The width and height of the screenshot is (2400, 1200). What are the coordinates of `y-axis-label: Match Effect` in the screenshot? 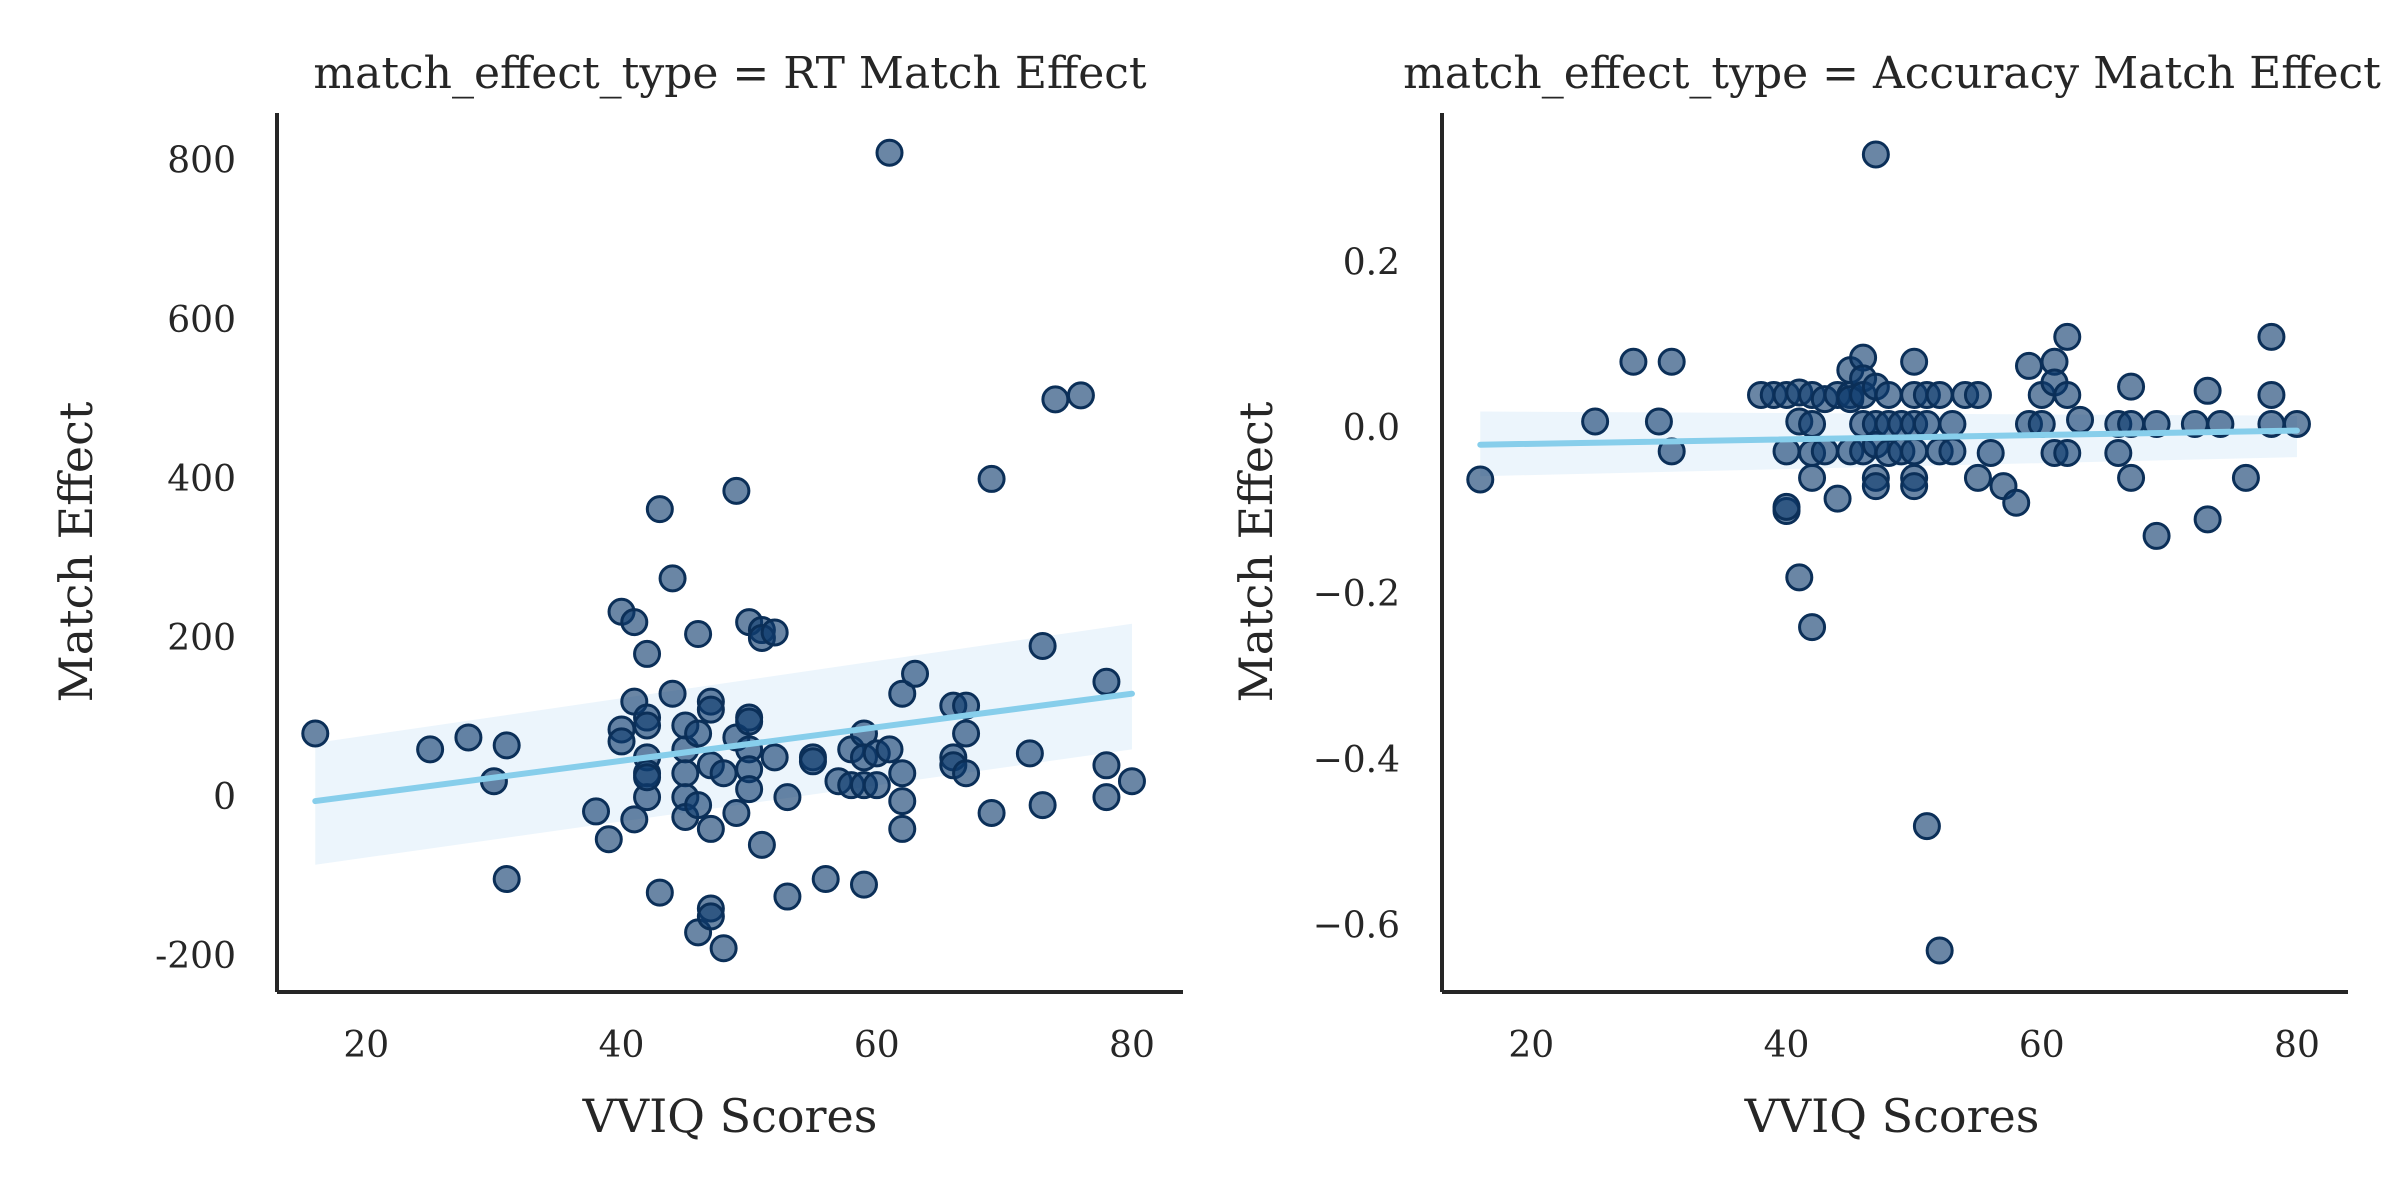 It's located at (1256, 551).